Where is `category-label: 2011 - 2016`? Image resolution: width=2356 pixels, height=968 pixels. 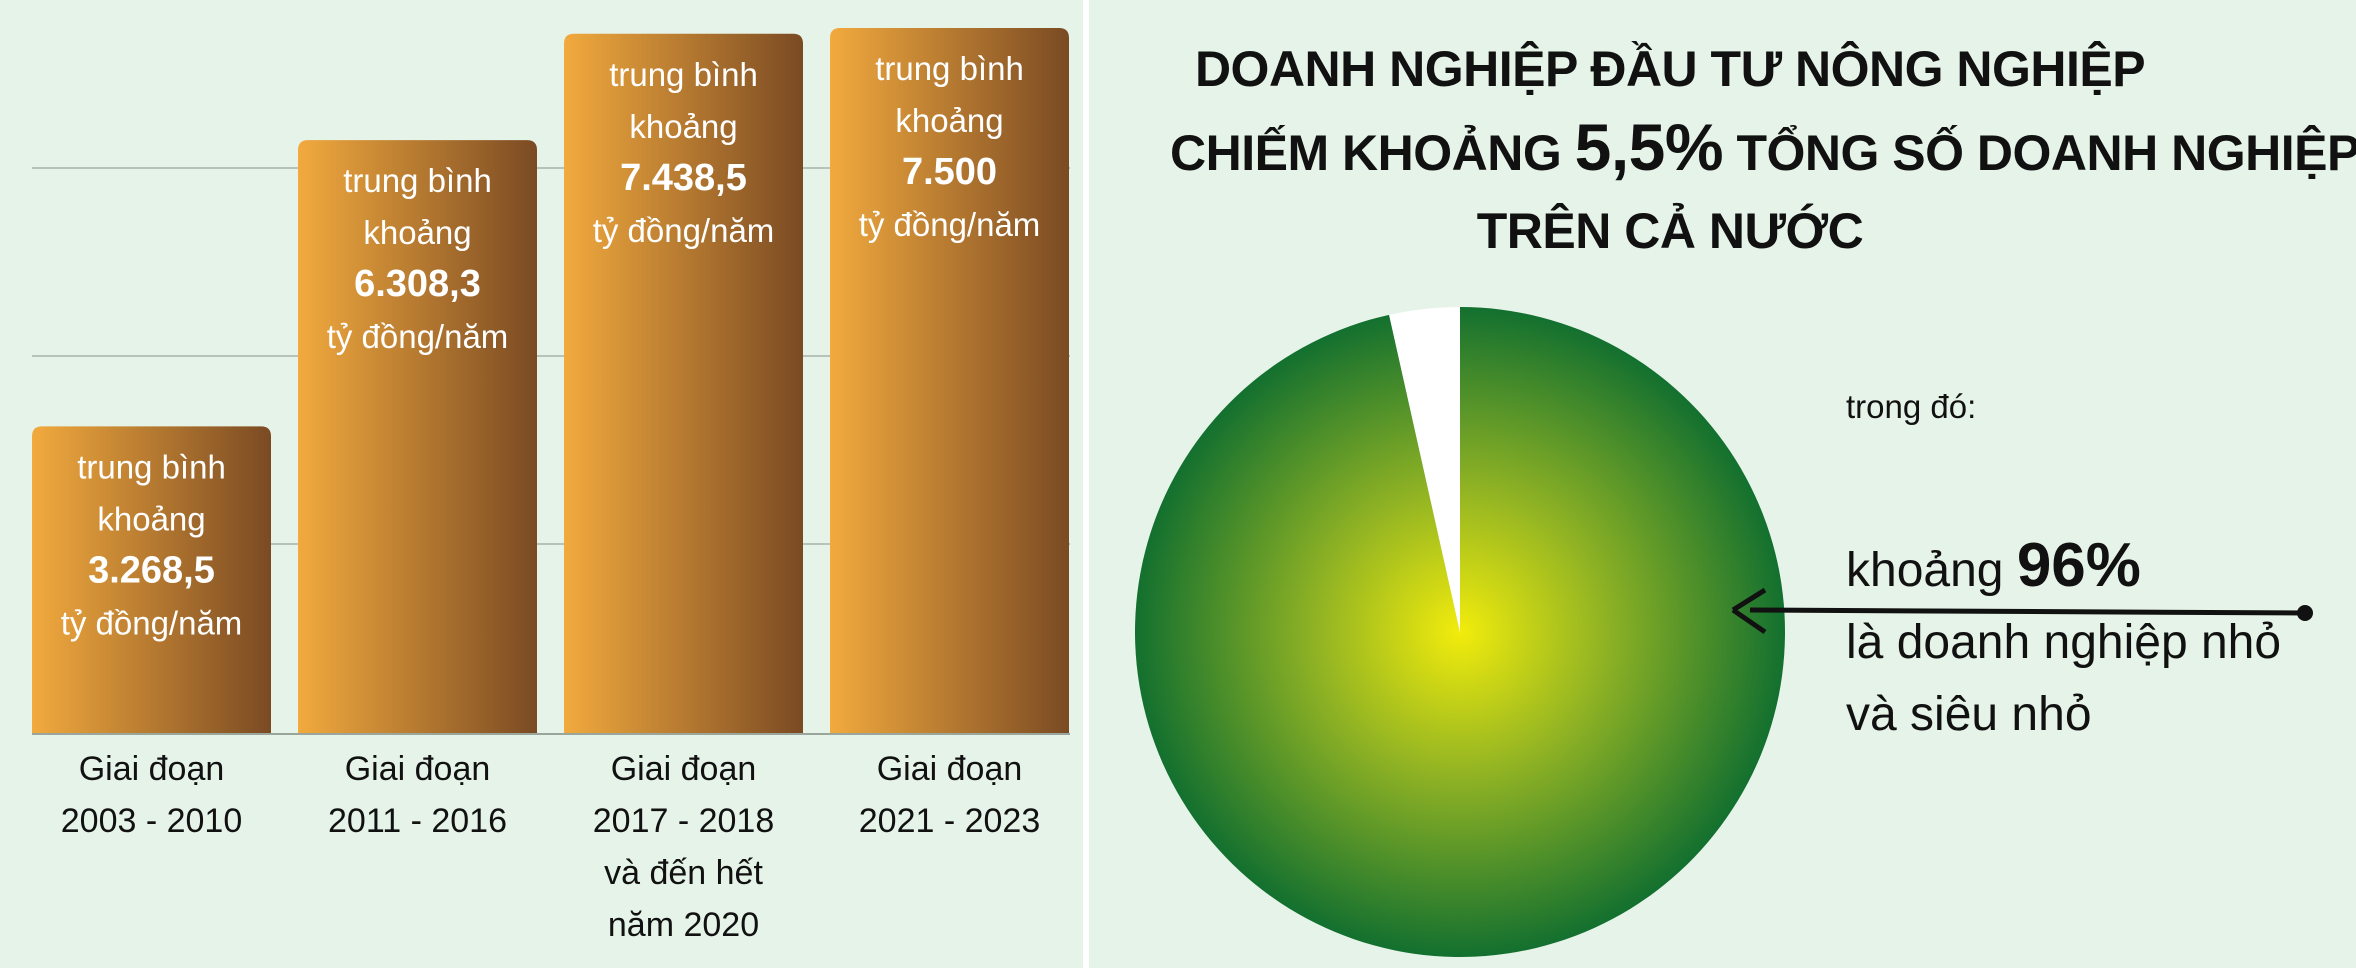
category-label: 2011 - 2016 is located at coordinates (417, 821).